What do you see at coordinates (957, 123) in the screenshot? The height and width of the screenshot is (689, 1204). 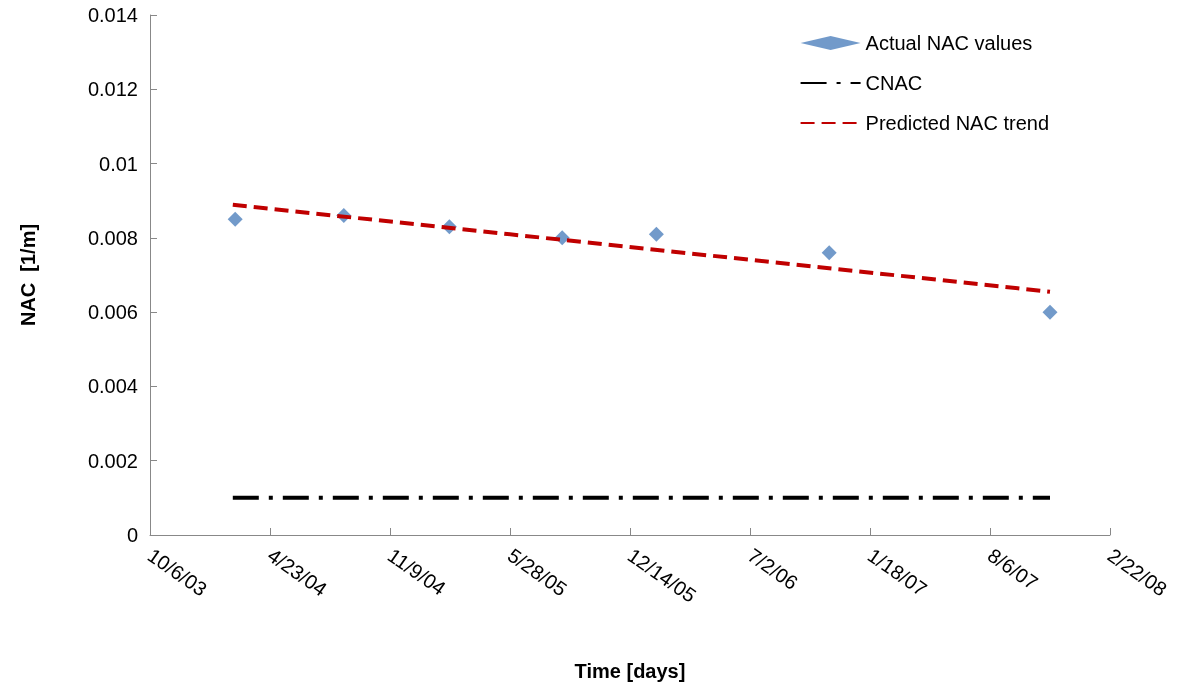 I see `legend-label: Predicted NAC trend` at bounding box center [957, 123].